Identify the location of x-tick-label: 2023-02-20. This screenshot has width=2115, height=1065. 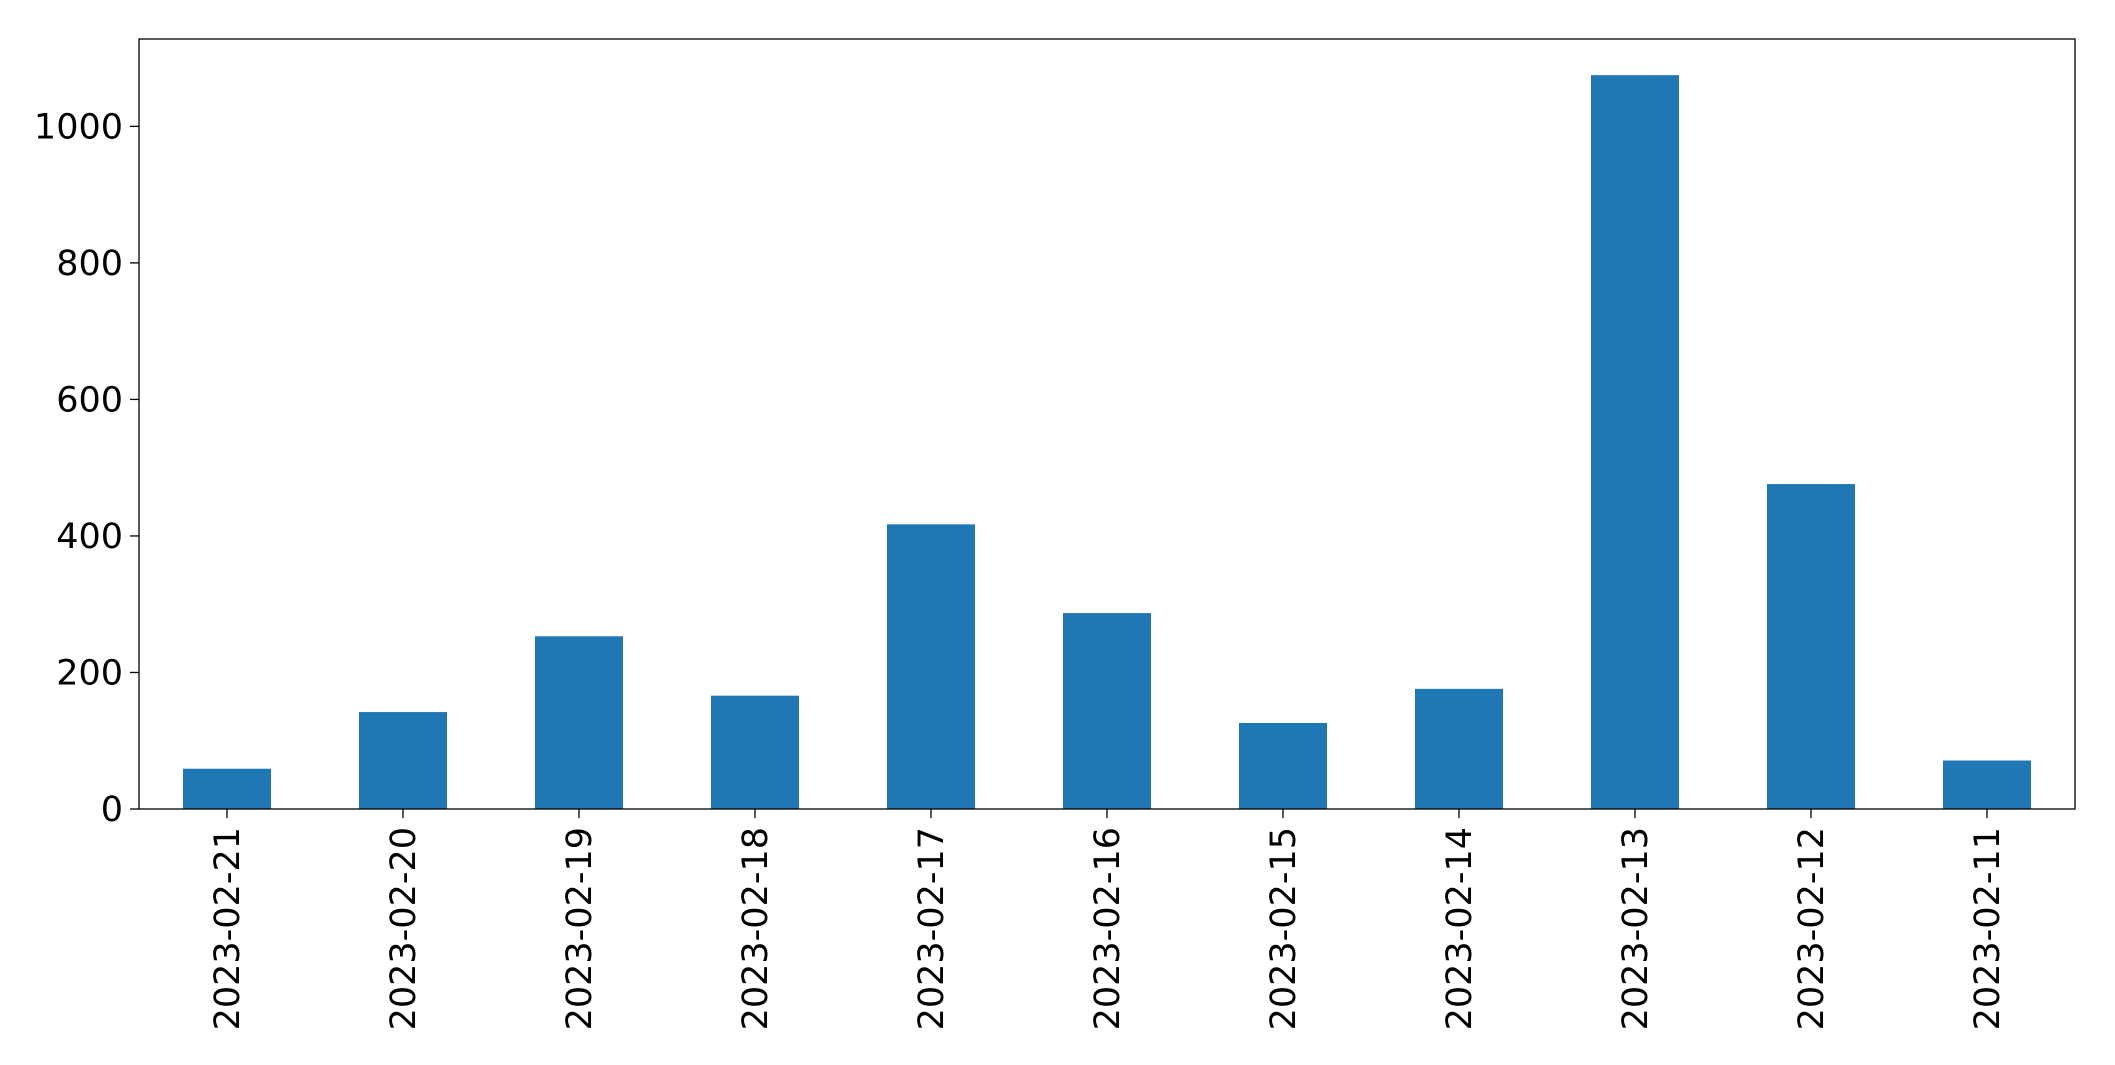
(404, 928).